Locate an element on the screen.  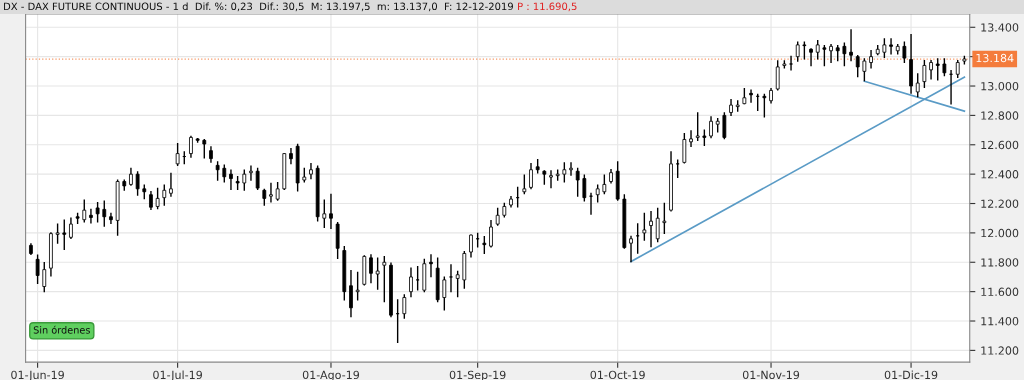
x-tick-label: 01-Oct-19 is located at coordinates (617, 375).